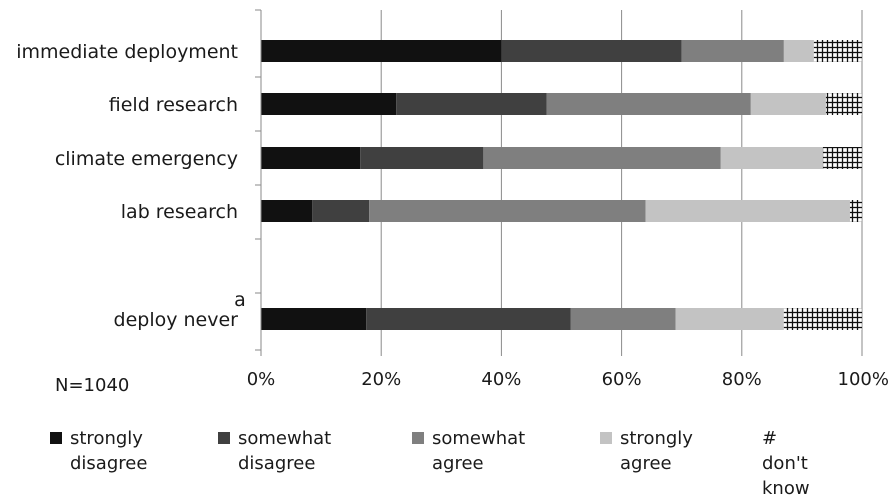 The image size is (892, 501). What do you see at coordinates (109, 451) in the screenshot?
I see `legend-label: strongly disagree` at bounding box center [109, 451].